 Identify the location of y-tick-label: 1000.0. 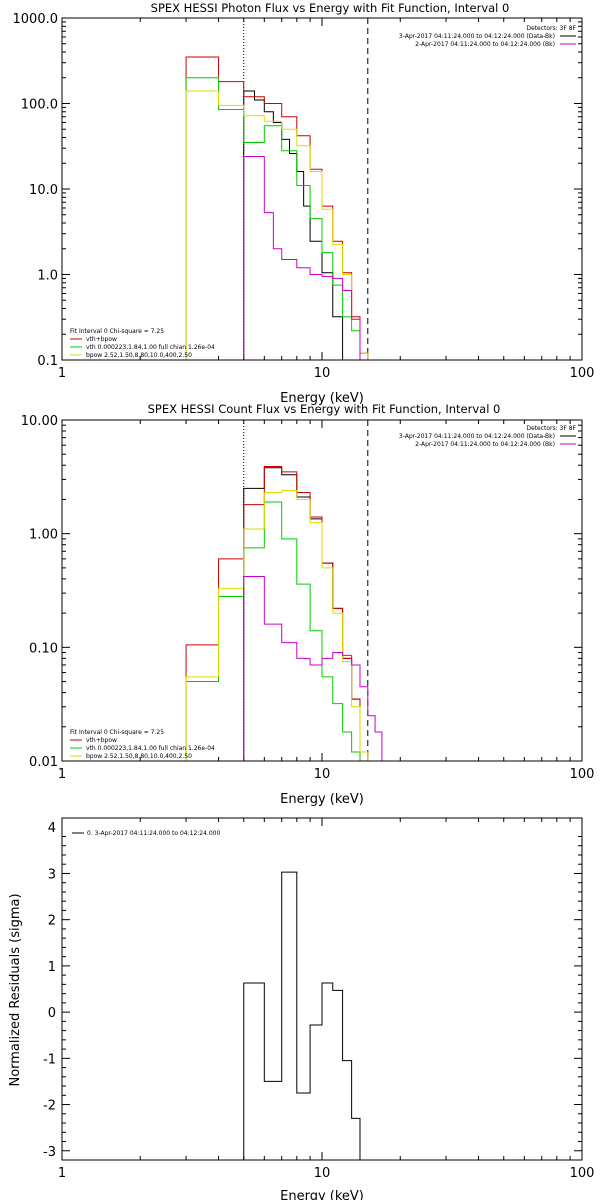
(36, 19).